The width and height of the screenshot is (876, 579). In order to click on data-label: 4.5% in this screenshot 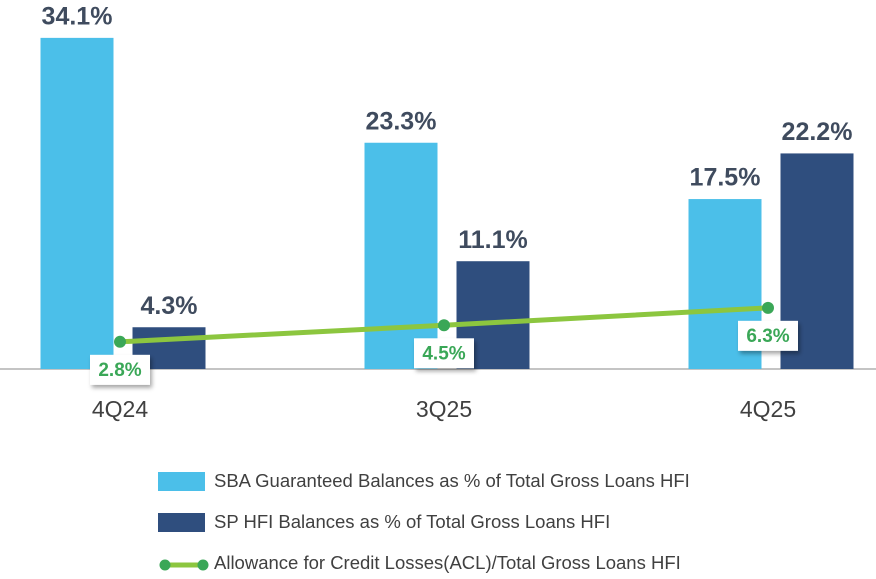, I will do `click(443, 353)`.